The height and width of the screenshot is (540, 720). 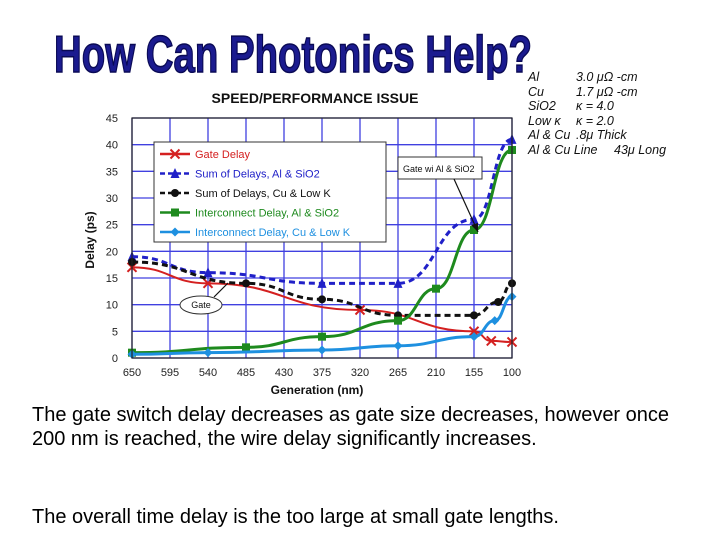 I want to click on legend-label: Interconnect Delay, Al & SiO2, so click(x=267, y=214).